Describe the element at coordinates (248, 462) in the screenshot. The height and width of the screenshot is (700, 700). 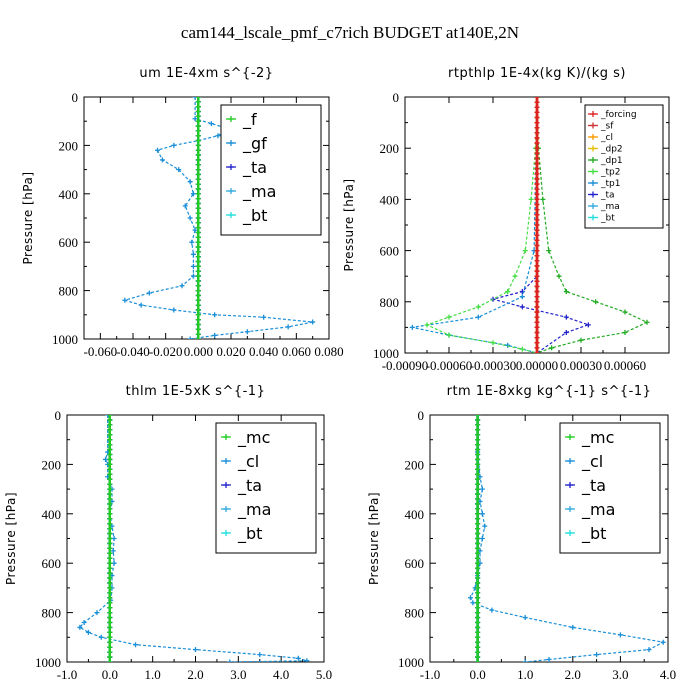
I see `legend-label: _cl` at that location.